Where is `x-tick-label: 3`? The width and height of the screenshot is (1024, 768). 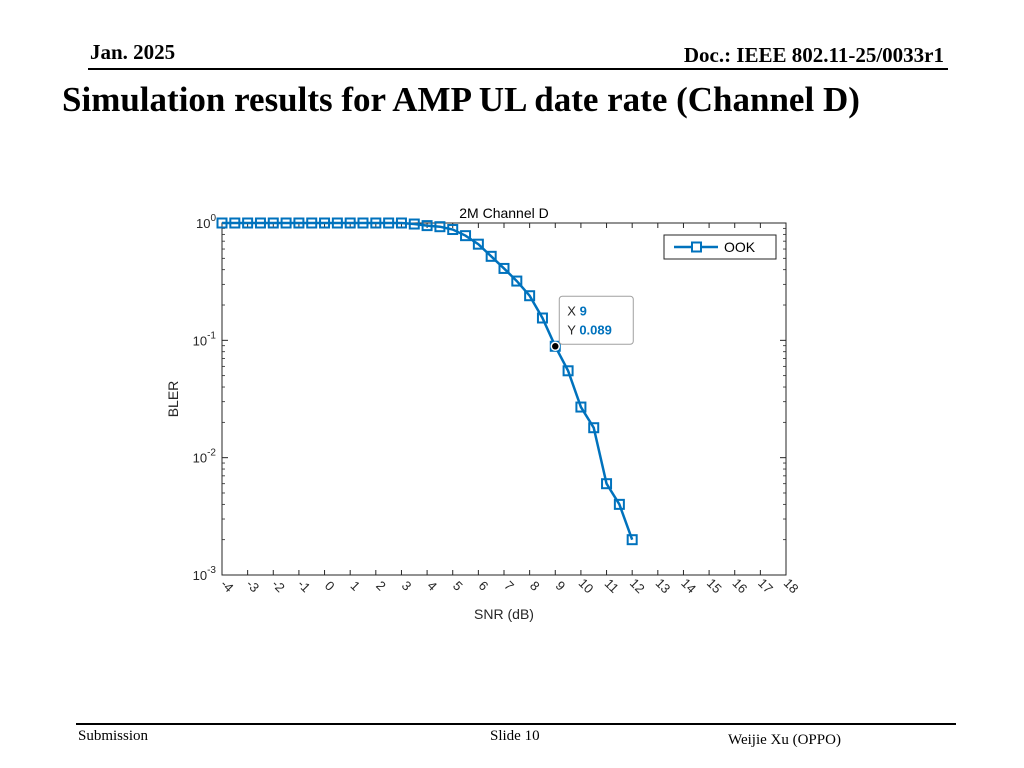
x-tick-label: 3 is located at coordinates (407, 586).